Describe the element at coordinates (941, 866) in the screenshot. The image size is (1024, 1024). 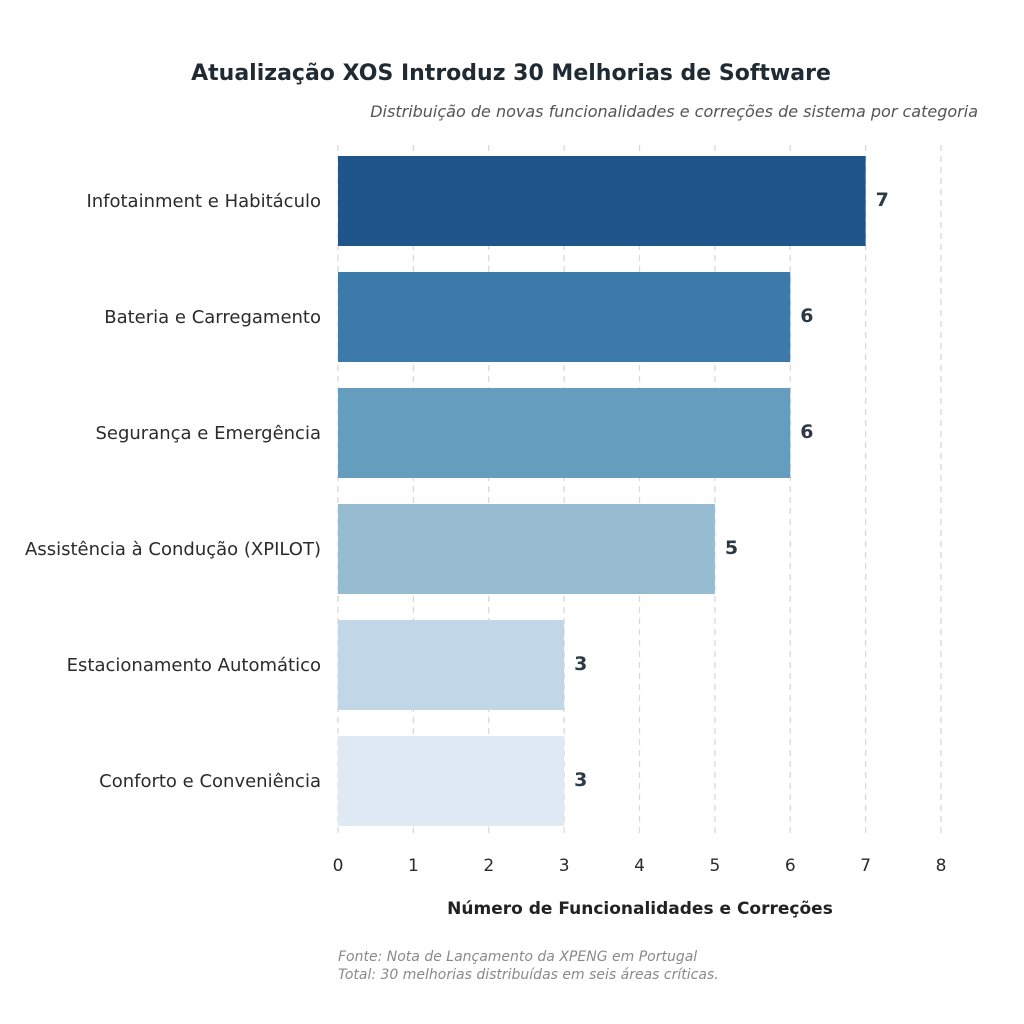
I see `x-tick-label: 8` at that location.